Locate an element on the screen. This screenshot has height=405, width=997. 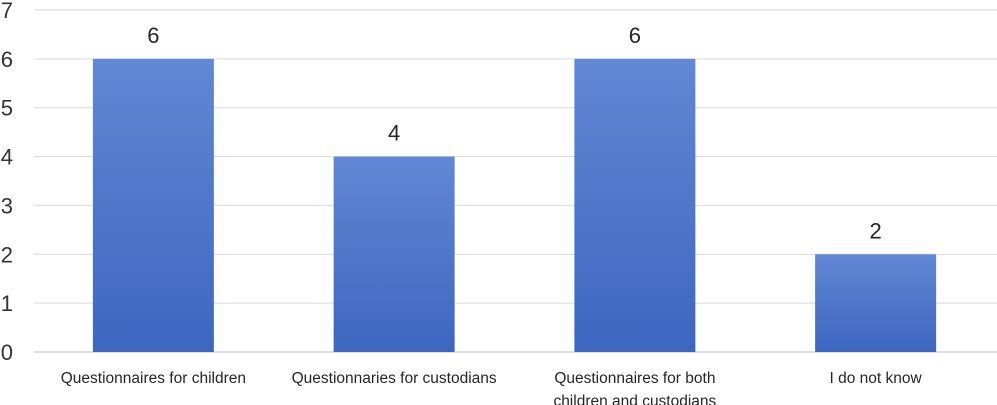
category-label: Questionnaires for both is located at coordinates (634, 378).